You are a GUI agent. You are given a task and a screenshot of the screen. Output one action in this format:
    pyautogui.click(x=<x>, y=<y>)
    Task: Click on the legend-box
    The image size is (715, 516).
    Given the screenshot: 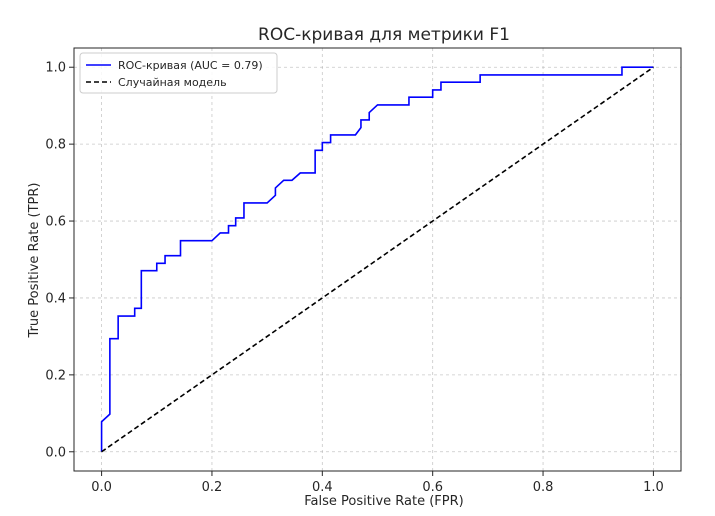 What is the action you would take?
    pyautogui.click(x=178, y=73)
    